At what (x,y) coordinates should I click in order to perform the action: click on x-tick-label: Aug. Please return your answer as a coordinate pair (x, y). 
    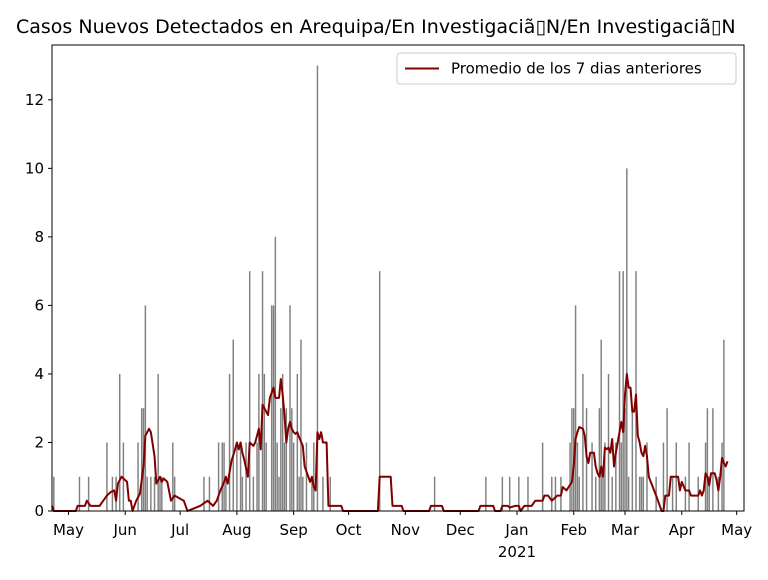
    Looking at the image, I should click on (236, 530).